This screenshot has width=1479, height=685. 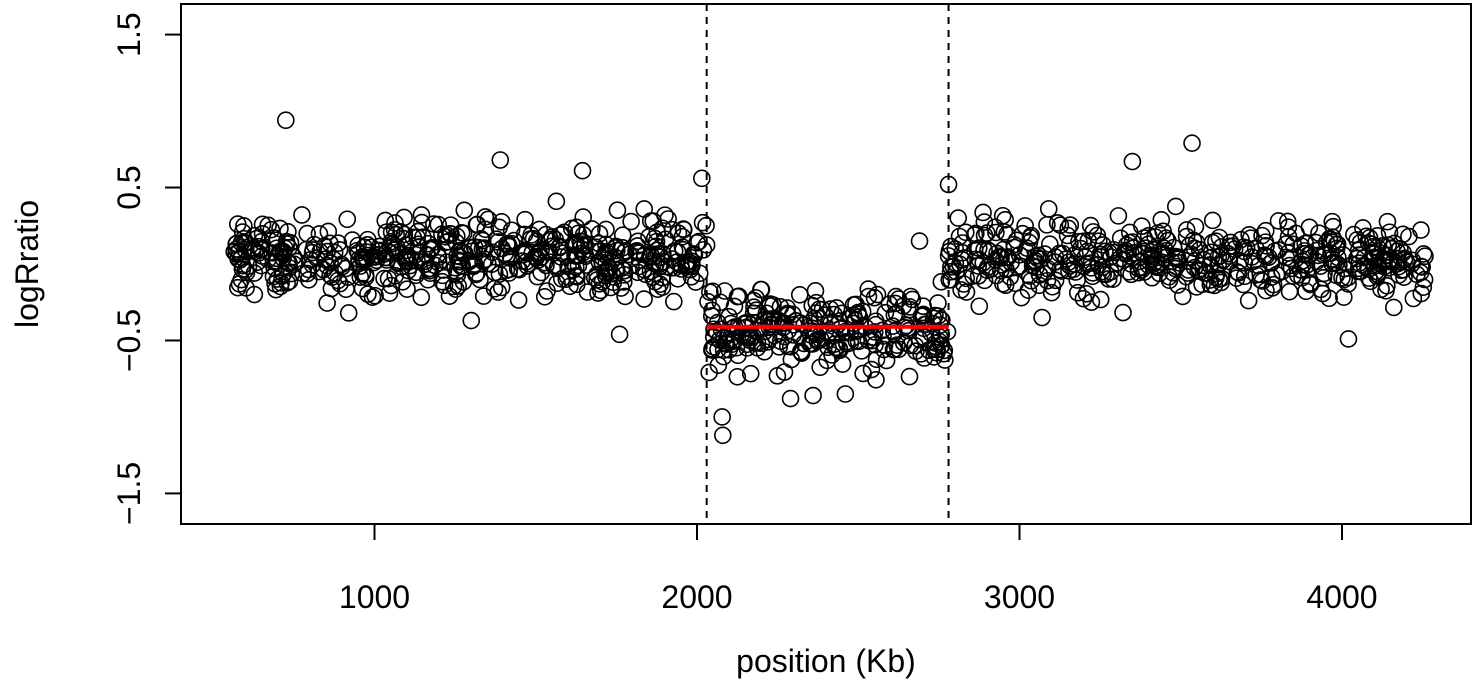 I want to click on x-axis: 1000 2000 3000 4000, so click(x=858, y=569).